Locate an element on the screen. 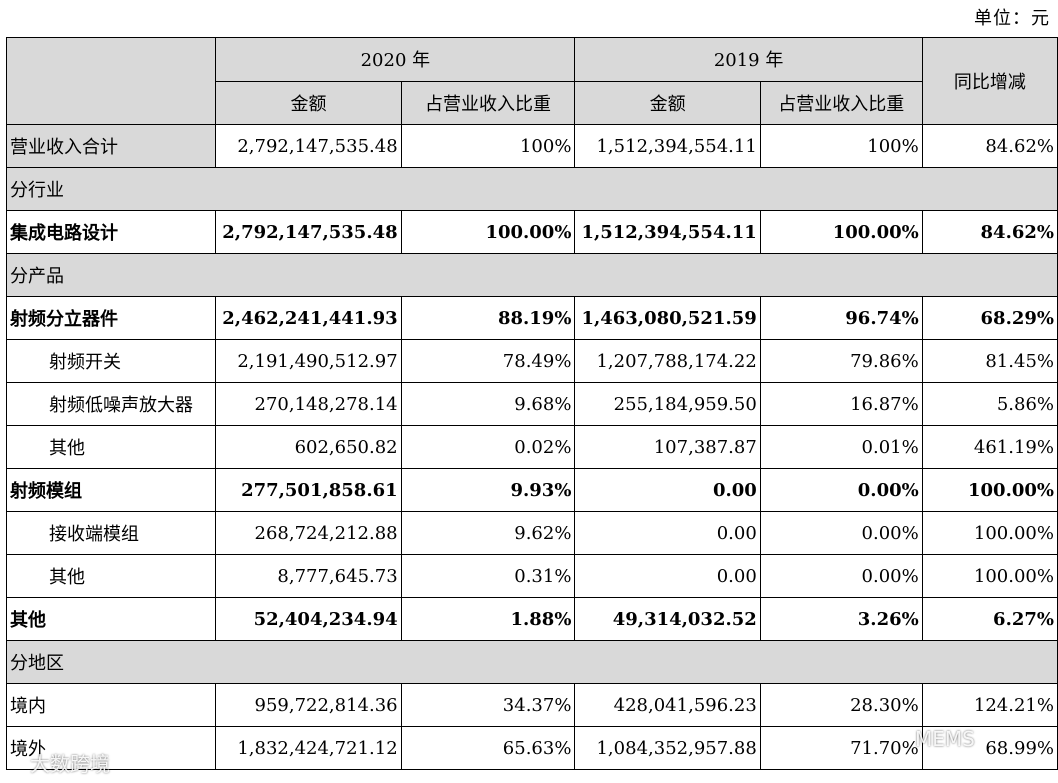  table-row: 其他 8,777,645.73 0.31% 0.00 0.00% 100.00% is located at coordinates (531, 576).